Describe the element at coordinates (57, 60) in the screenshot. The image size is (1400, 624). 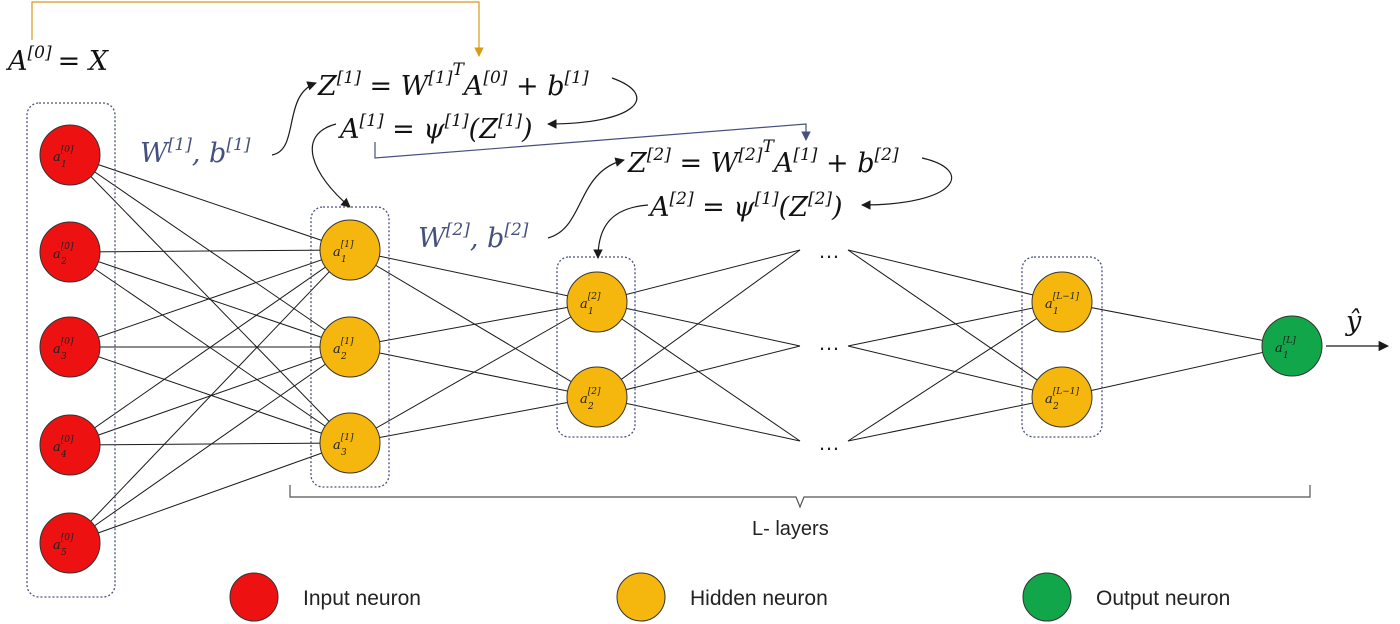
I see `a0-equation: A[0] = X` at that location.